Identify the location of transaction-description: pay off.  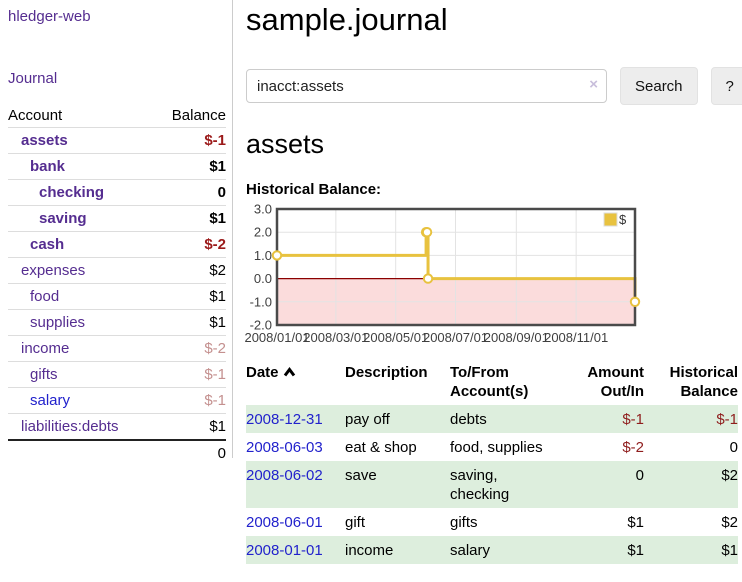
(397, 419).